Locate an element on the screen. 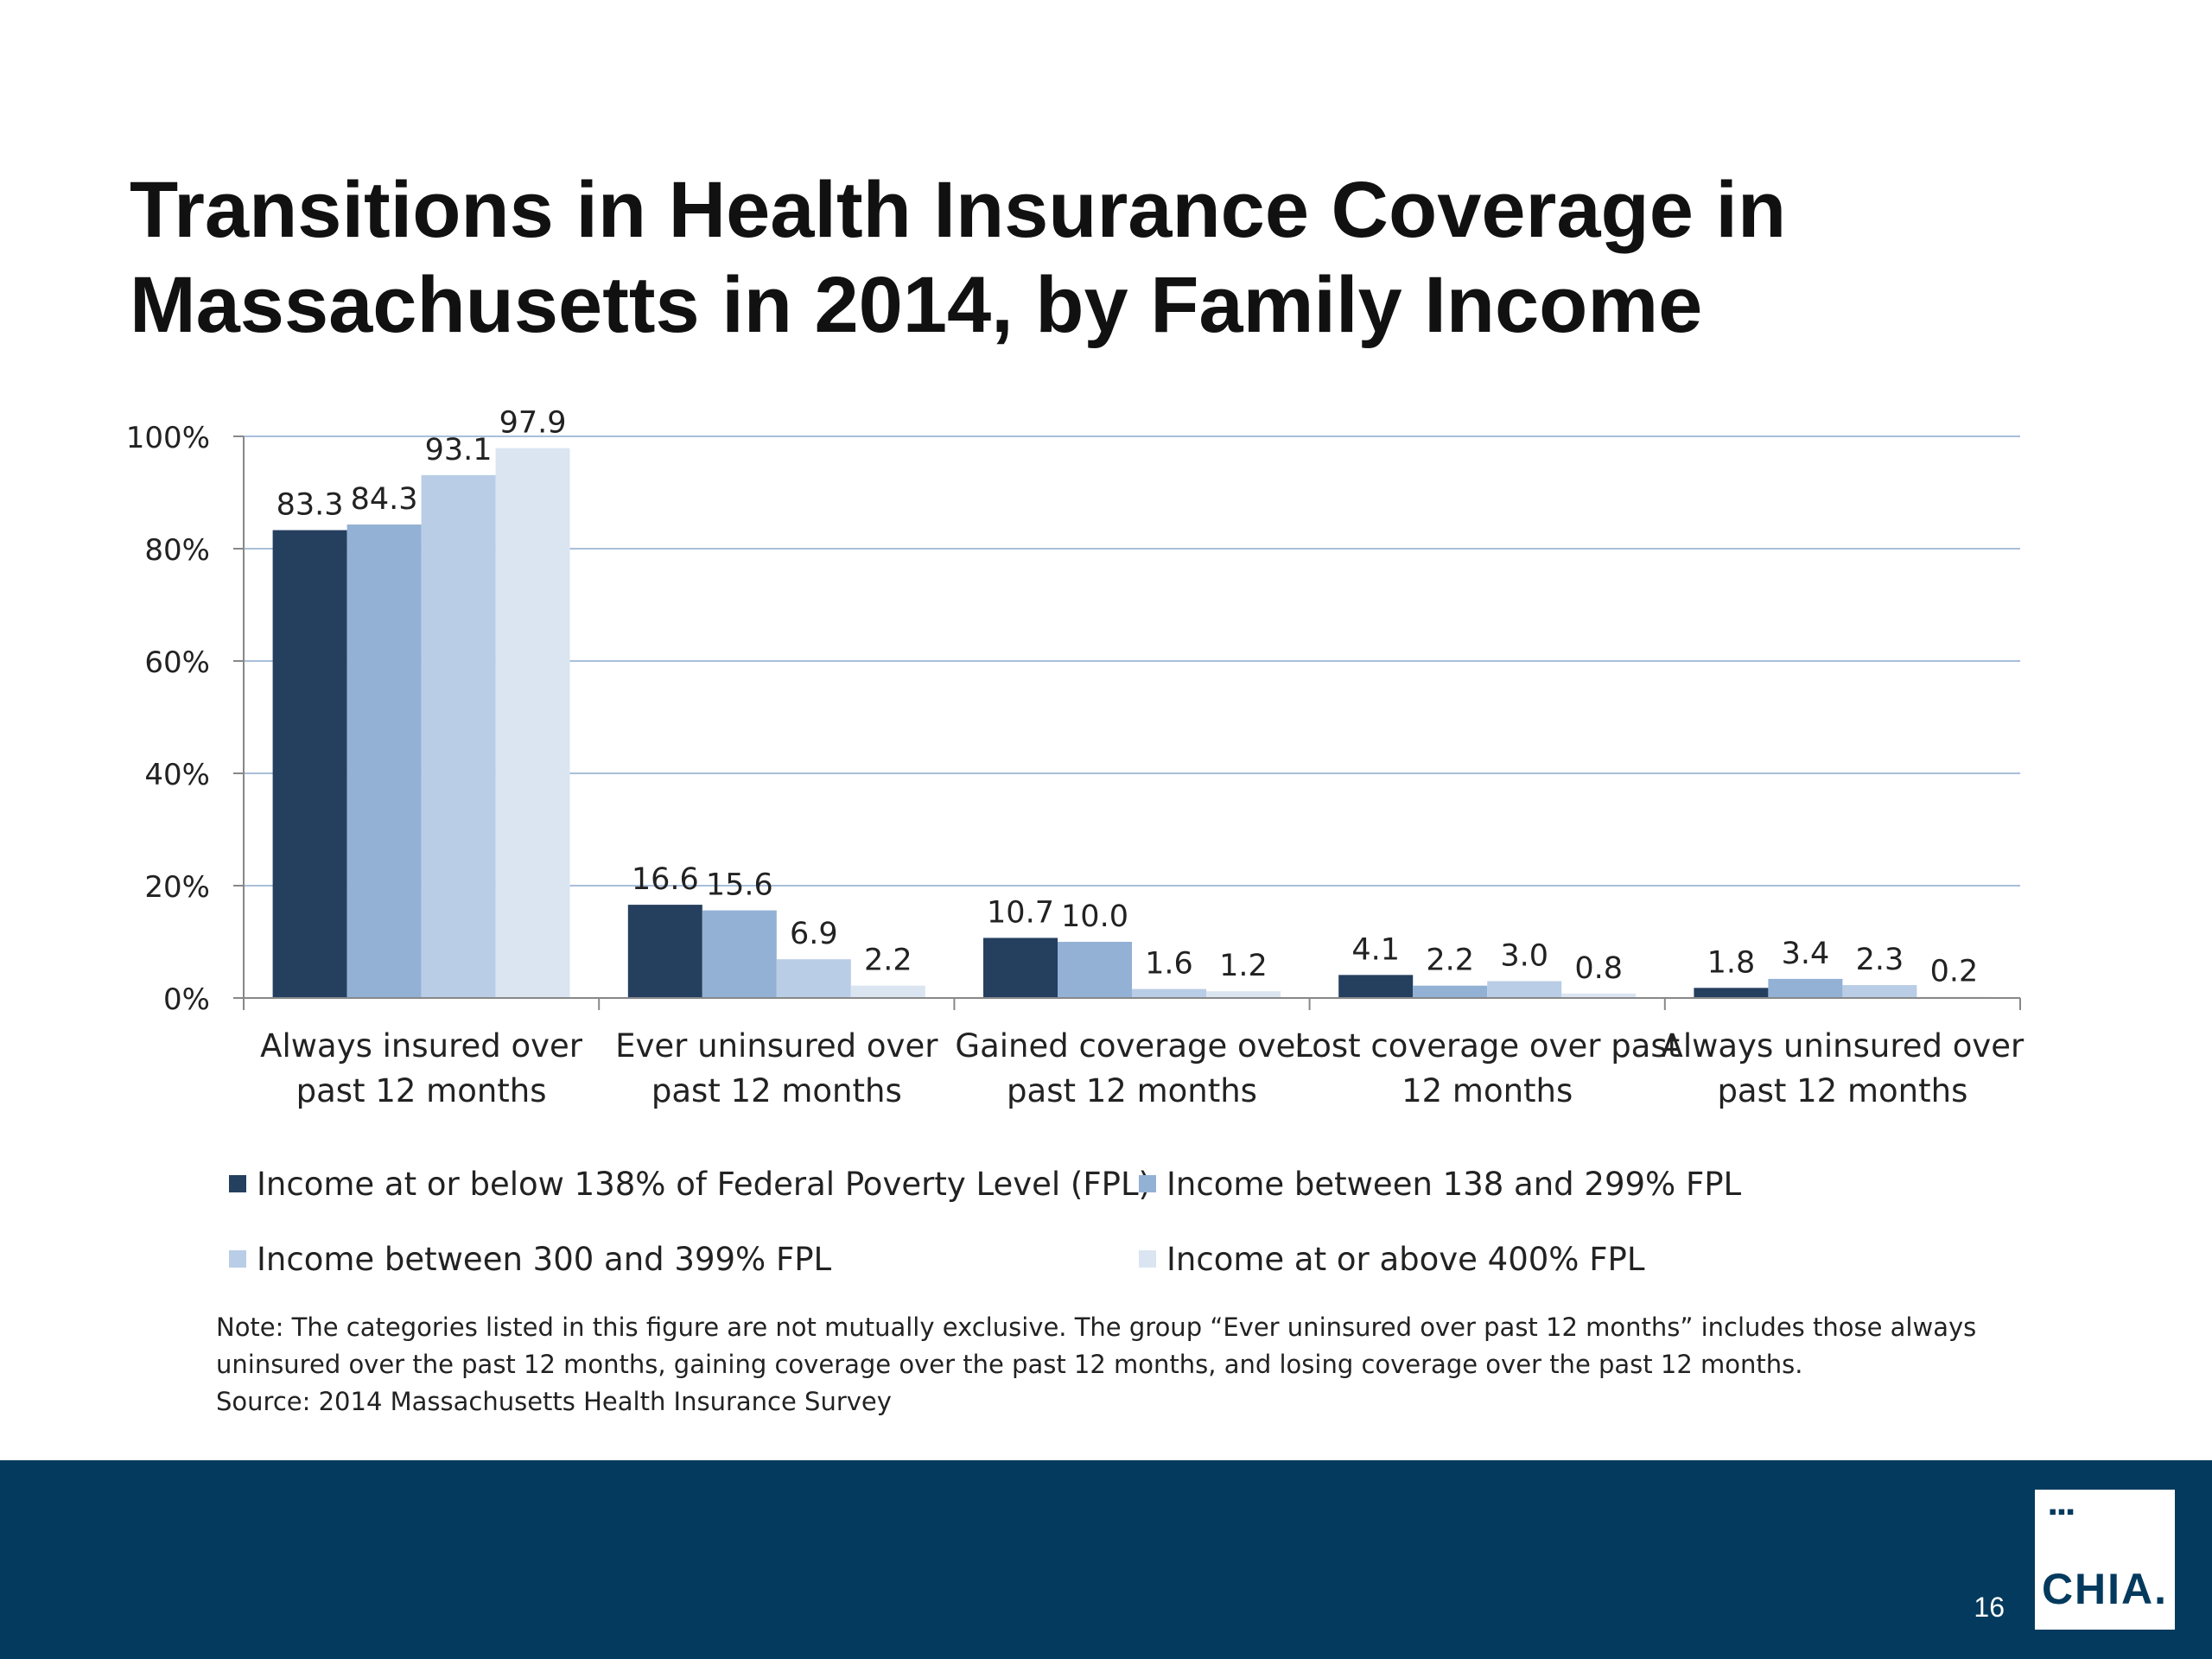 Image resolution: width=2212 pixels, height=1659 pixels. data-label: 3.4 is located at coordinates (1806, 954).